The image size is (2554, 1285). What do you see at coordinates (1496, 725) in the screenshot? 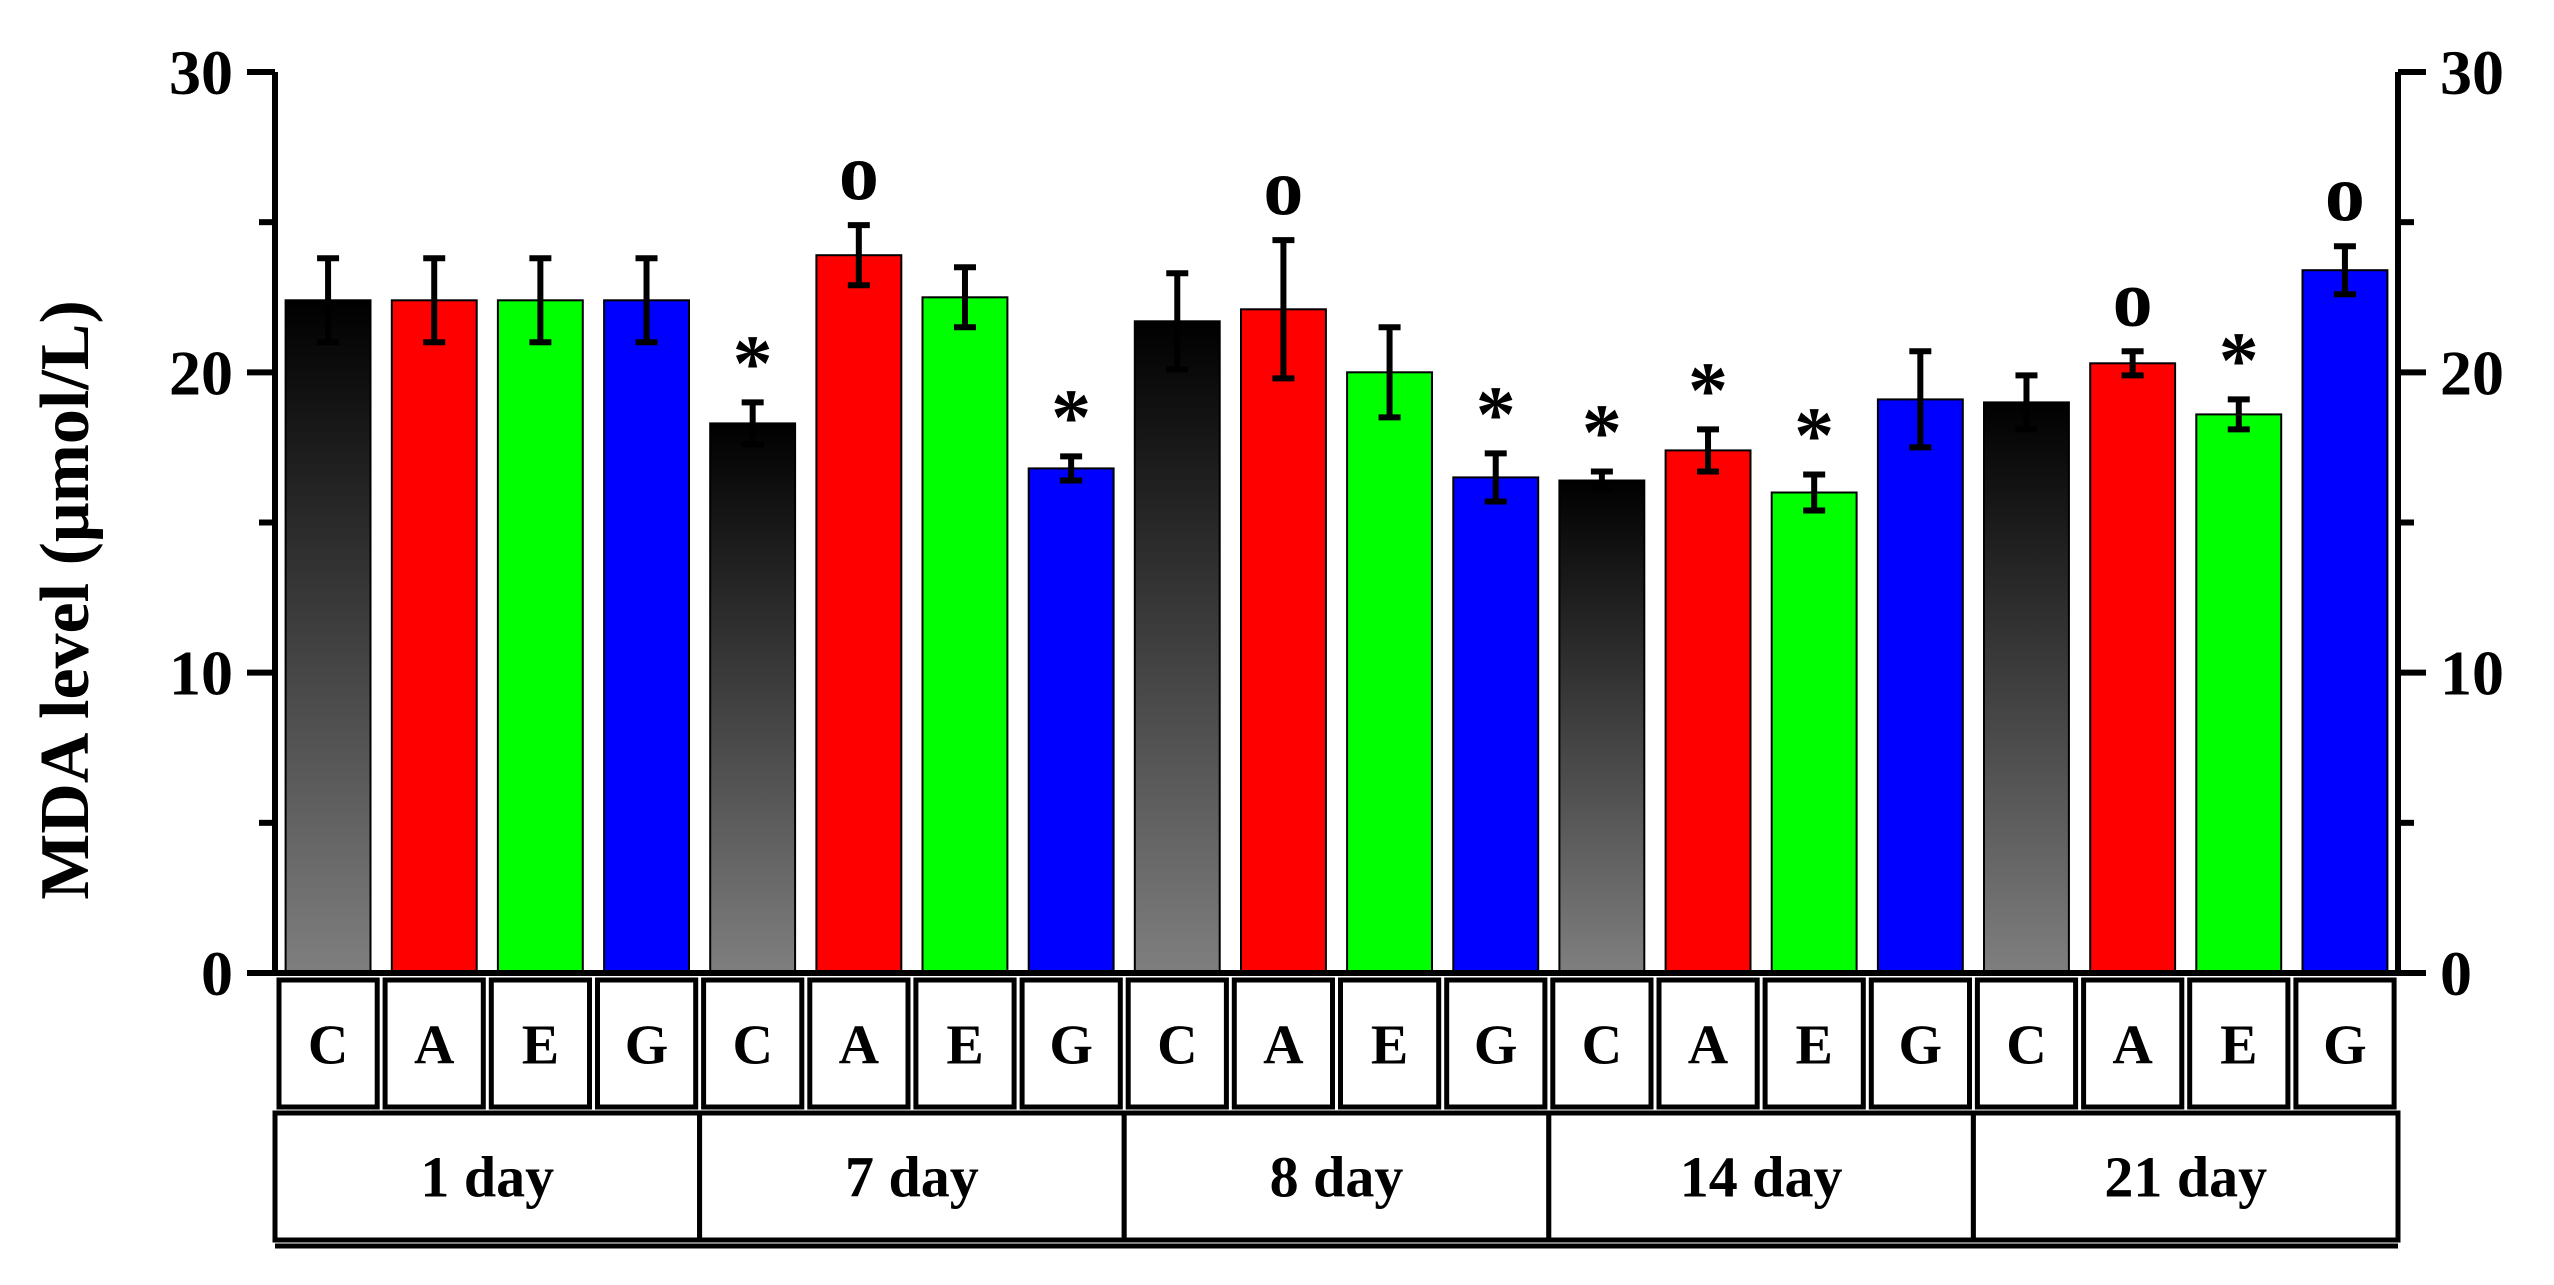
I see `bar-8day-G` at bounding box center [1496, 725].